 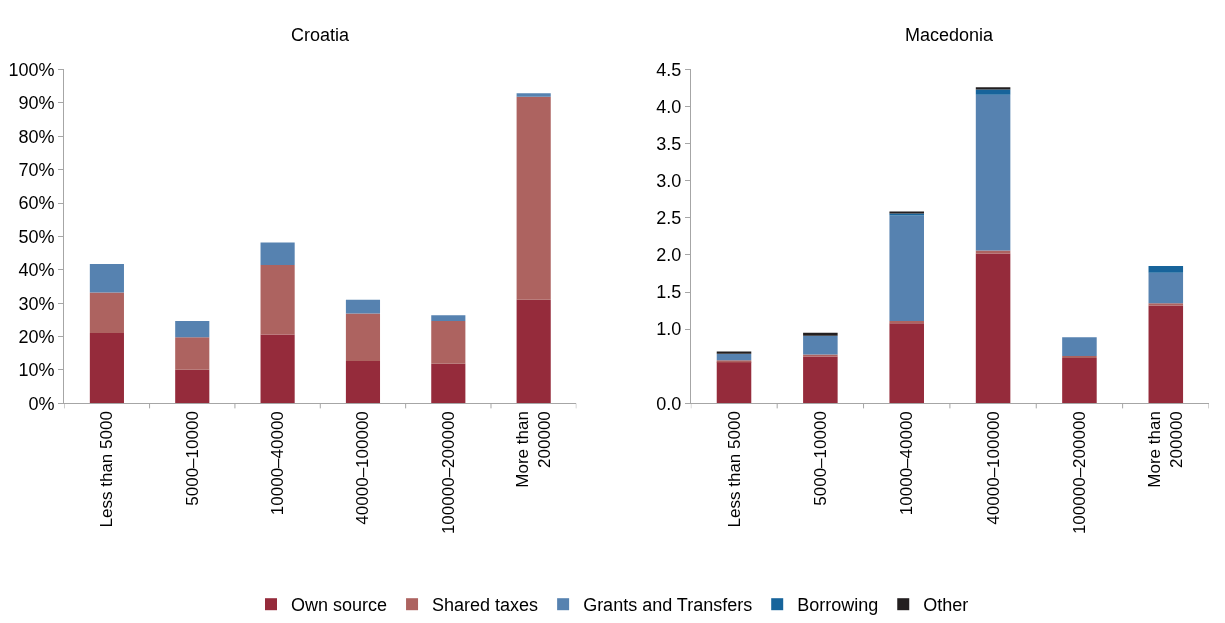 What do you see at coordinates (36, 203) in the screenshot?
I see `y-tick-label: 60%` at bounding box center [36, 203].